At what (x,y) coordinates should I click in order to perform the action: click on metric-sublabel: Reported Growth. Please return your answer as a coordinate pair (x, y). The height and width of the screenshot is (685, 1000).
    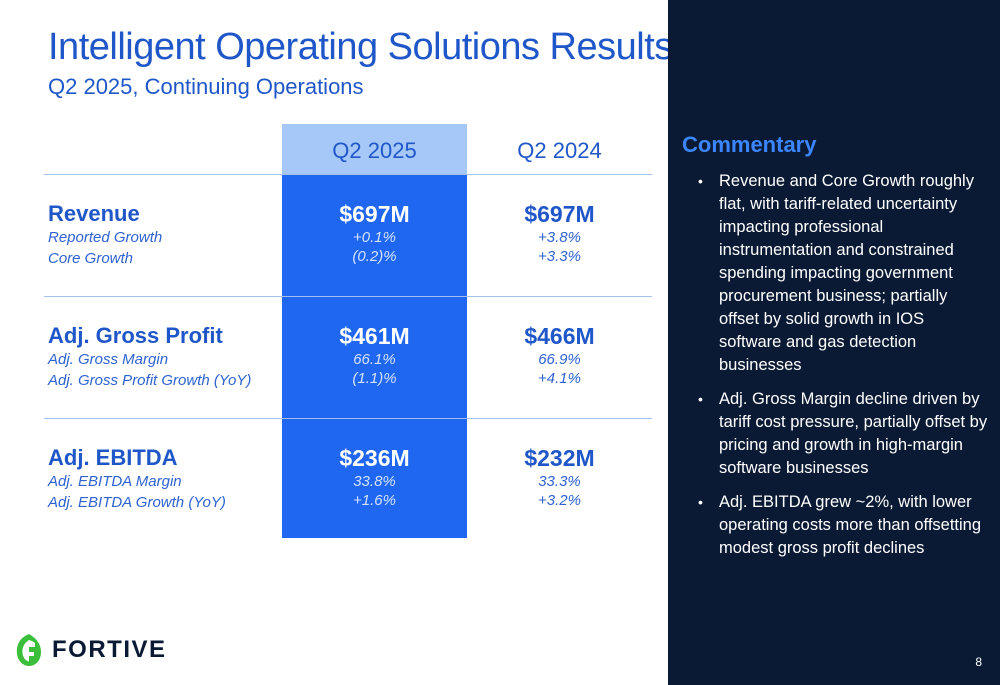
    Looking at the image, I should click on (105, 237).